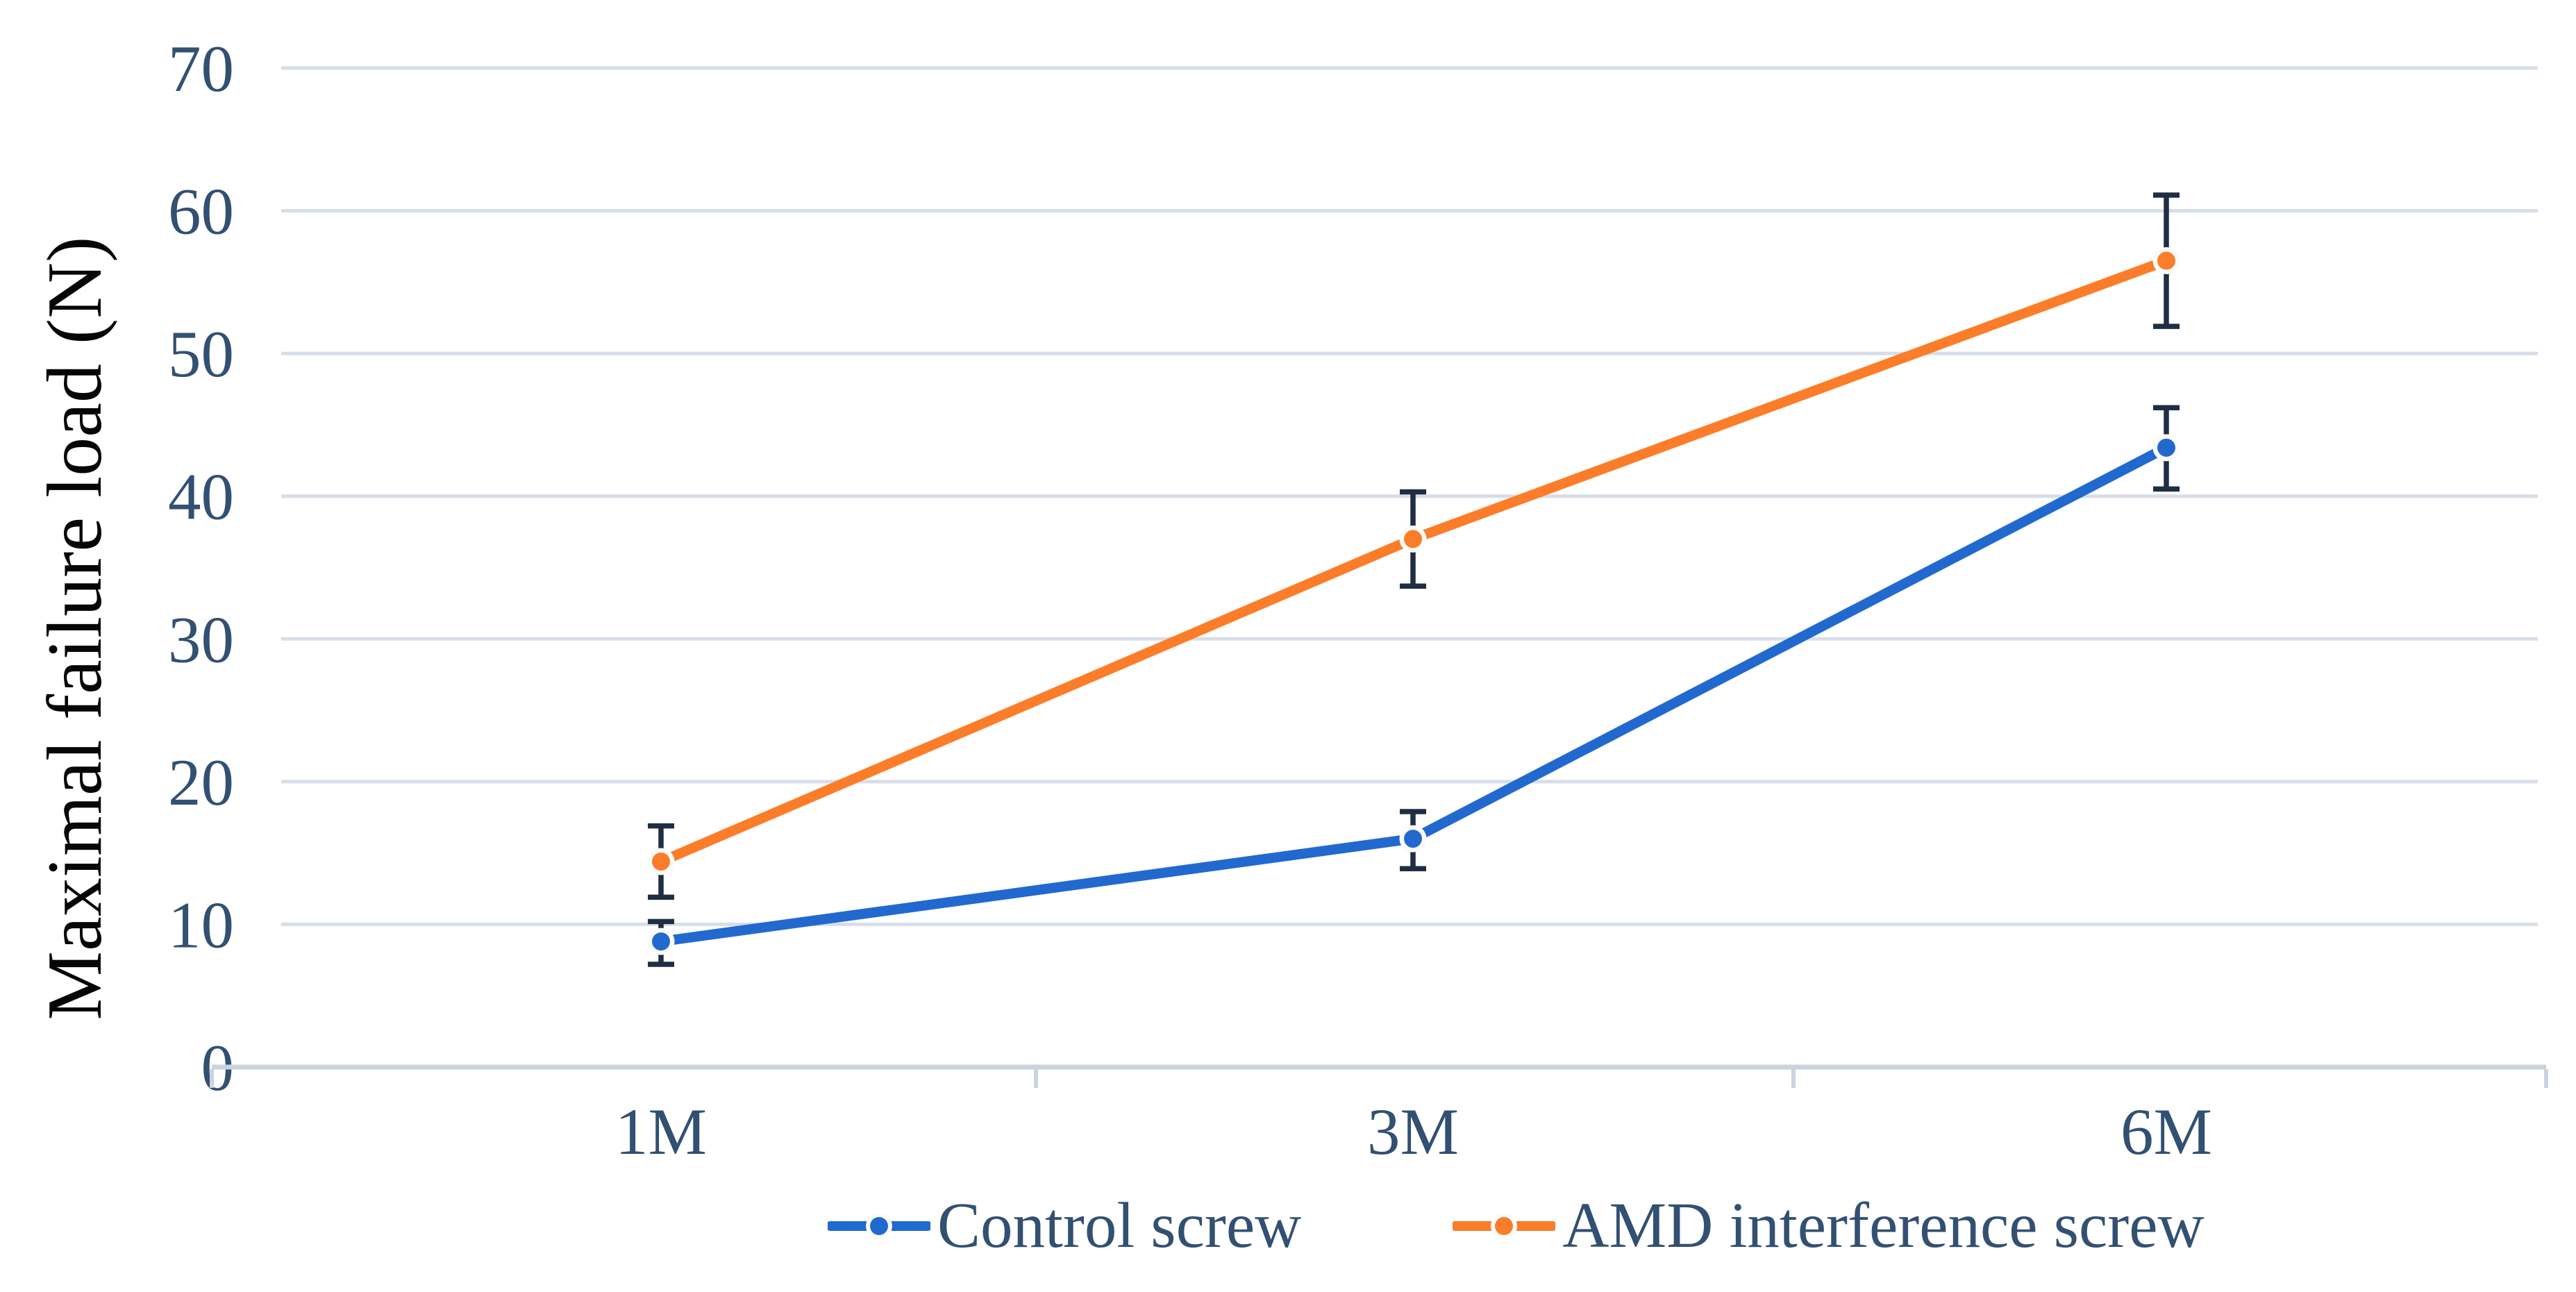 The image size is (2576, 1292). What do you see at coordinates (1413, 1131) in the screenshot?
I see `x-tick-label: 3M` at bounding box center [1413, 1131].